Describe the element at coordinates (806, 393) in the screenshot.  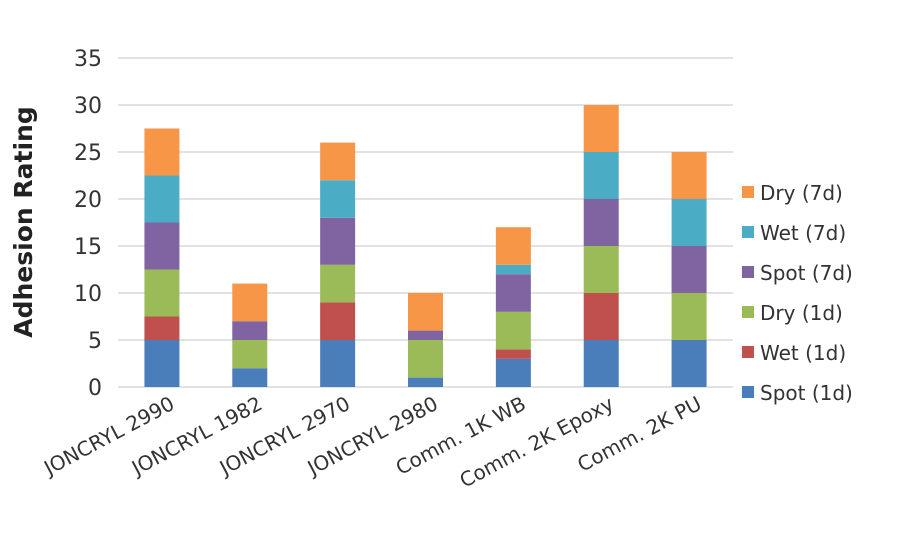
I see `legend-label: Spot (1d)` at that location.